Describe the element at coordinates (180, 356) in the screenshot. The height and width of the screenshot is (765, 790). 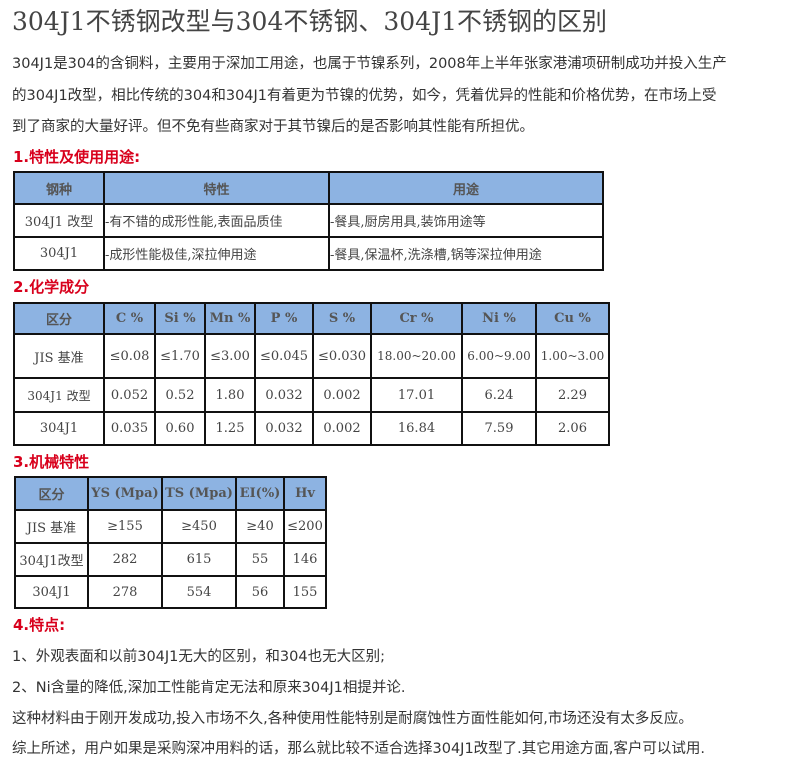
I see `cell: ≤1.70` at that location.